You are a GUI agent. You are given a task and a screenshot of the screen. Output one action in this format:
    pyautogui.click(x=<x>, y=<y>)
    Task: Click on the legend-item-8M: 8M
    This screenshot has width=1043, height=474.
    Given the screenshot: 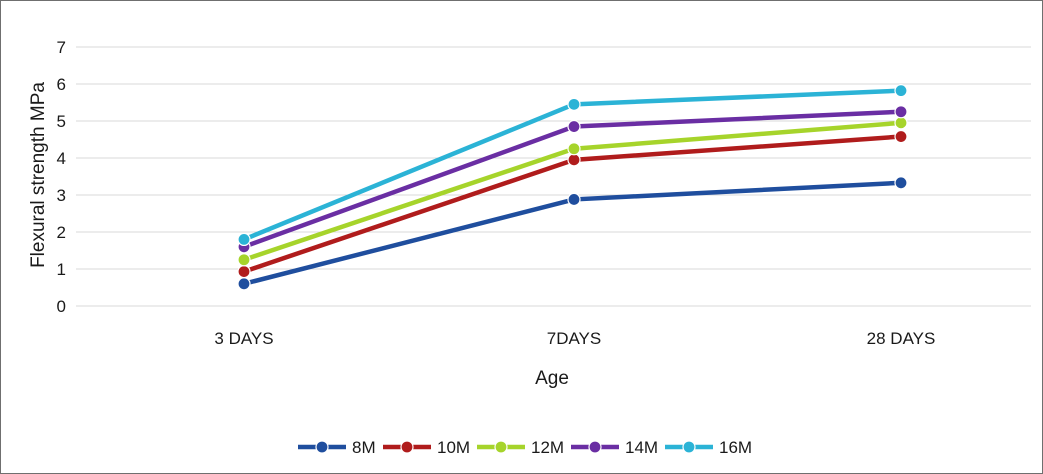 What is the action you would take?
    pyautogui.click(x=337, y=447)
    